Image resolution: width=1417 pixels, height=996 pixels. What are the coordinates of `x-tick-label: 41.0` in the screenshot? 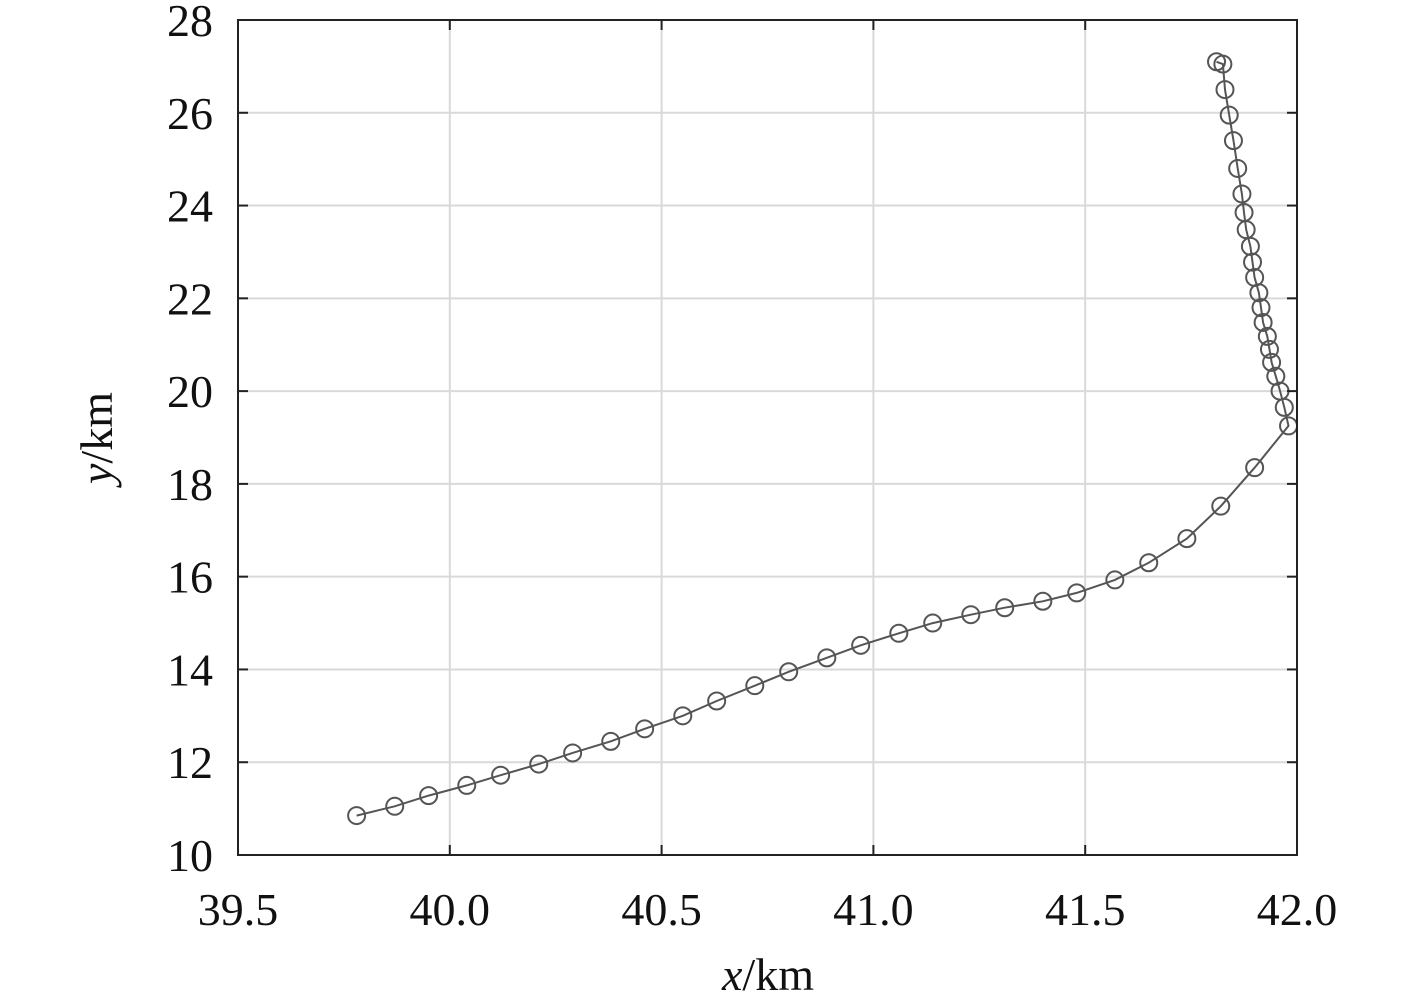 It's located at (873, 909).